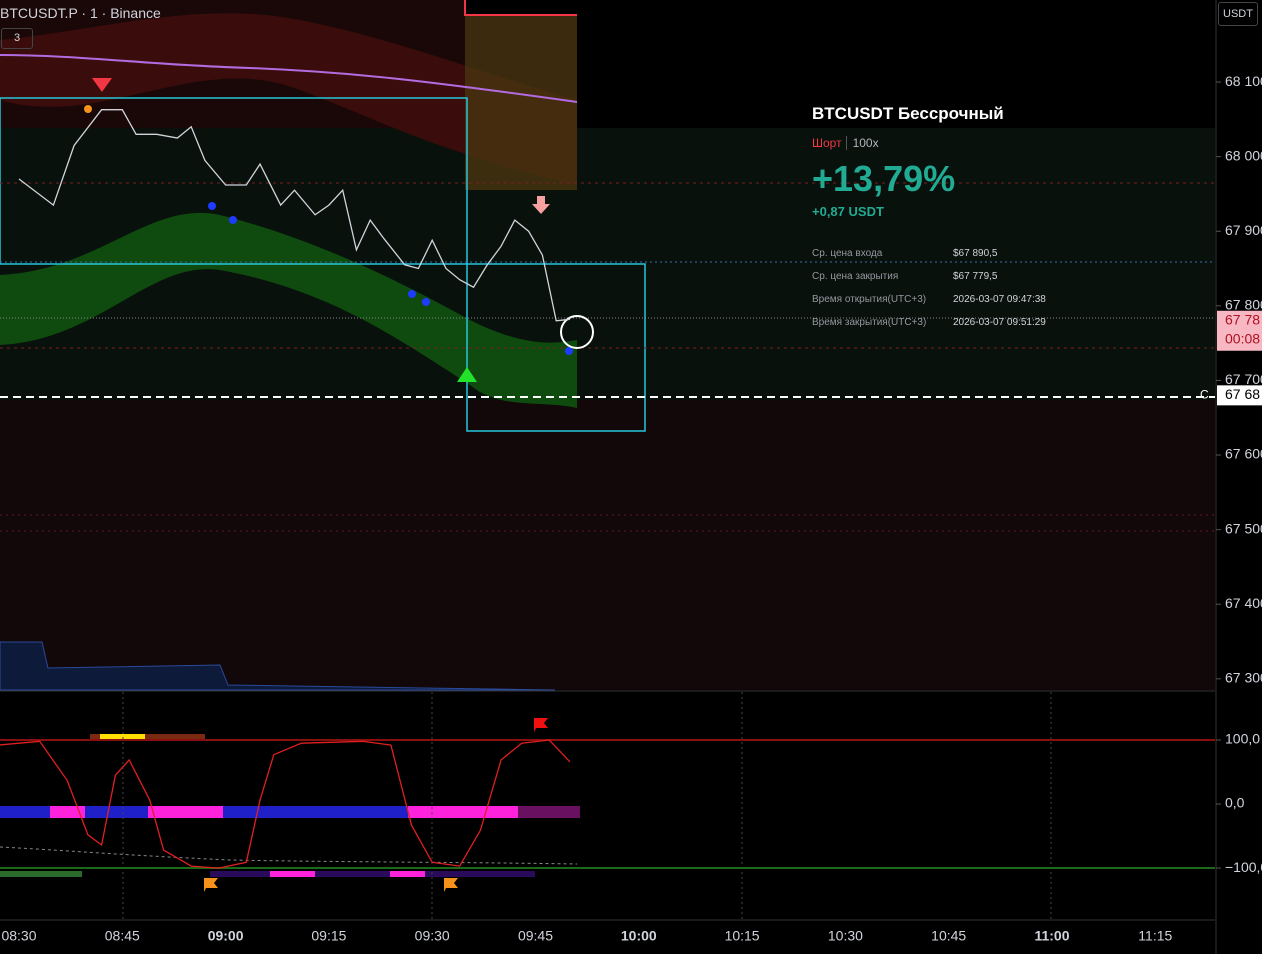 This screenshot has height=954, width=1262. Describe the element at coordinates (929, 327) in the screenshot. I see `detail-row: Время закрытия(UTC+3) 2026-03-07 09:51:29` at that location.